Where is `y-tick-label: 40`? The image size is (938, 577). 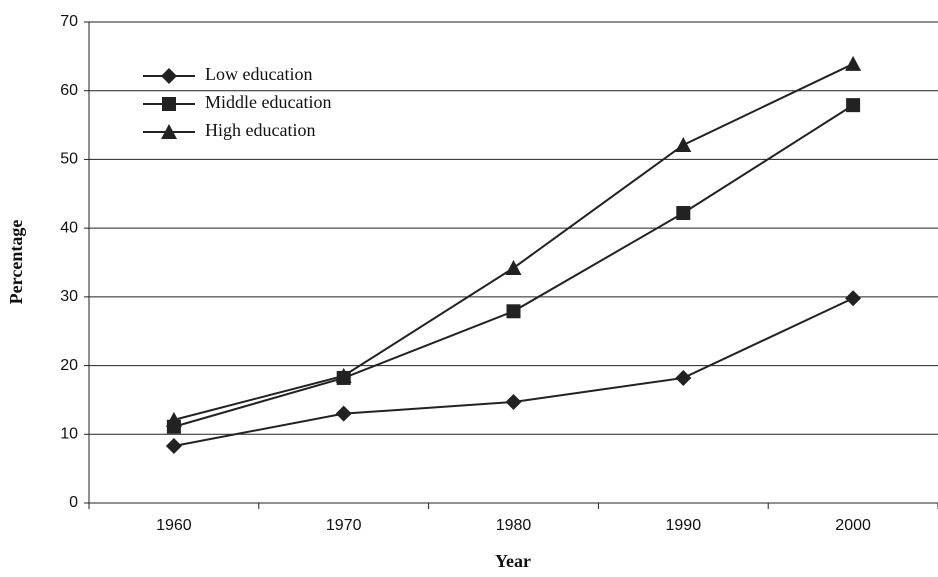 y-tick-label: 40 is located at coordinates (69, 227).